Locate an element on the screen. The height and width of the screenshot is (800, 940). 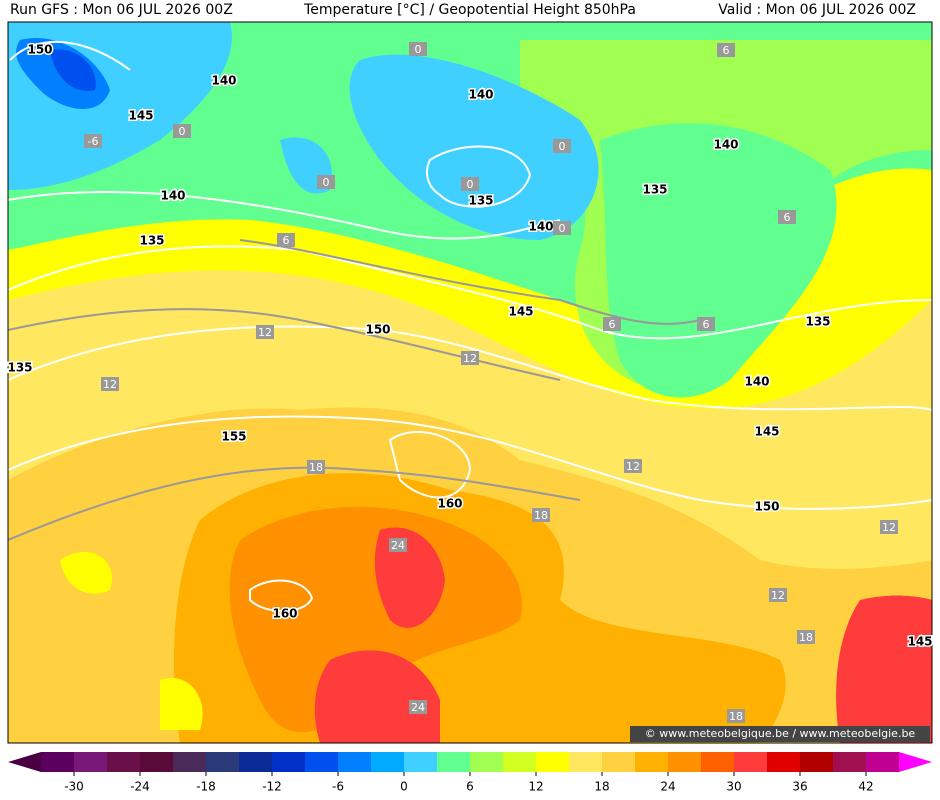
colorbar-tick-label: 18 is located at coordinates (601, 787).